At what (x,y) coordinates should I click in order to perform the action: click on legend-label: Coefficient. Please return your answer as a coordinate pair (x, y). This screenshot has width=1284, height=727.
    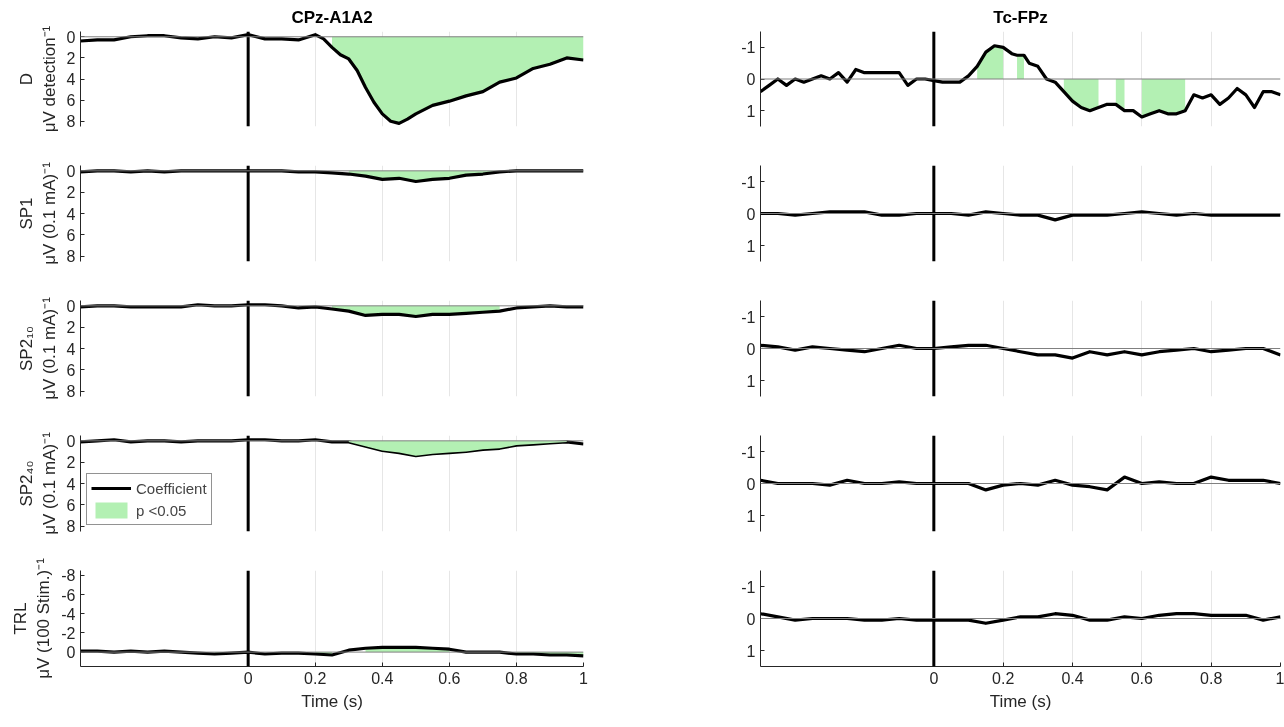
    Looking at the image, I should click on (171, 488).